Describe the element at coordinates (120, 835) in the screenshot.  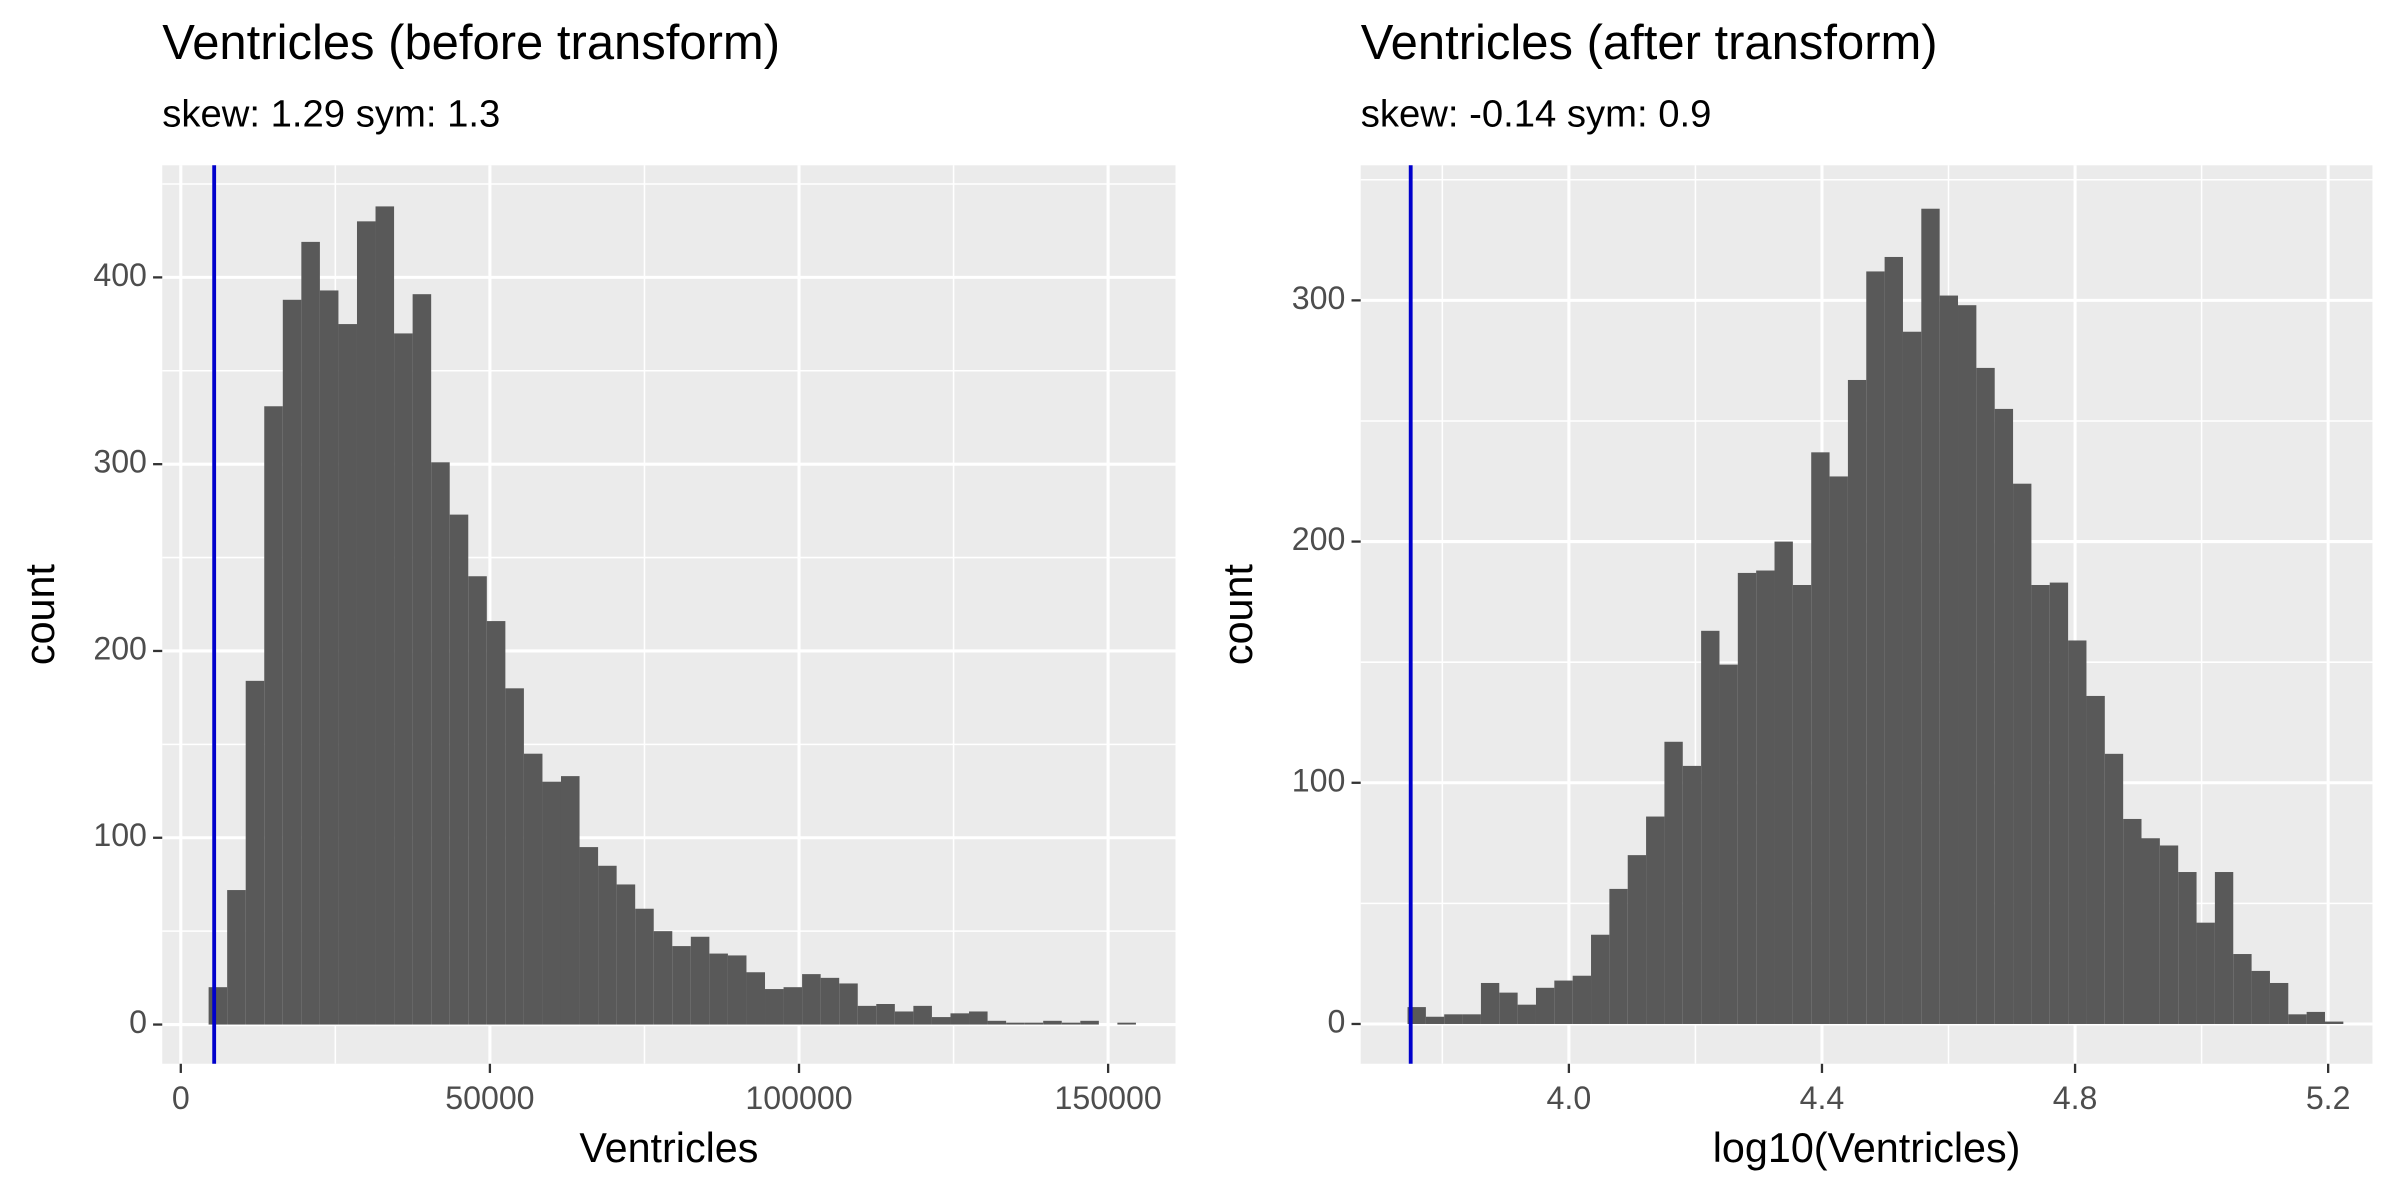
I see `y-tick-label: 100` at that location.